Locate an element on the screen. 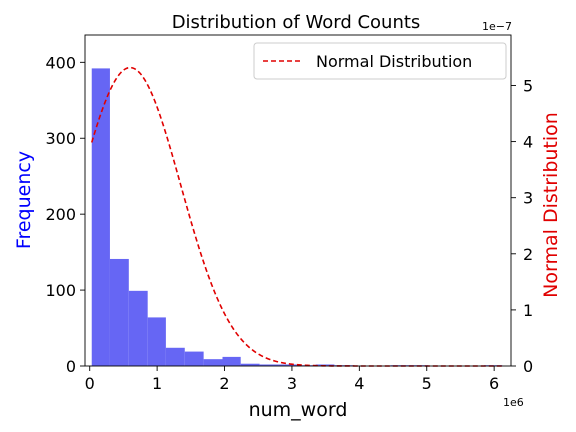 The image size is (576, 432). y-tick-label: 300 is located at coordinates (60, 138).